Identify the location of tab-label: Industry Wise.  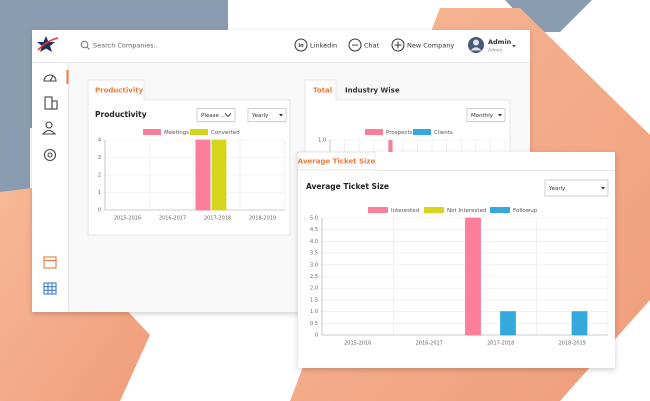
(372, 91).